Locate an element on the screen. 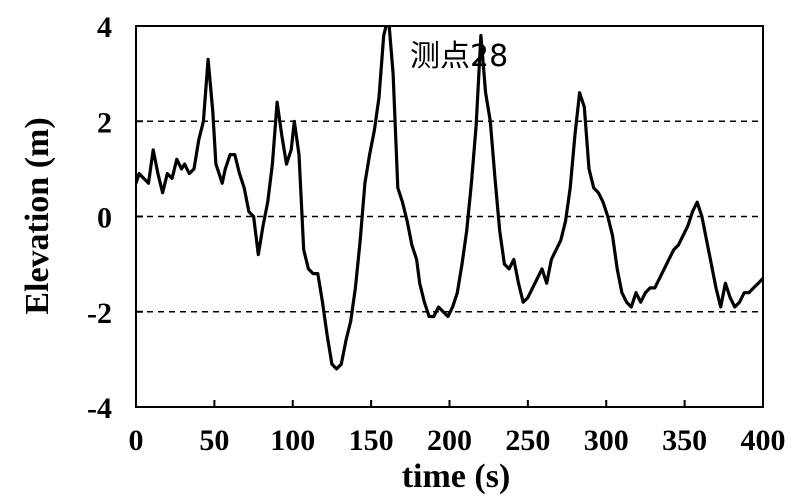 Image resolution: width=811 pixels, height=504 pixels. x-tick-label: 300 is located at coordinates (606, 440).